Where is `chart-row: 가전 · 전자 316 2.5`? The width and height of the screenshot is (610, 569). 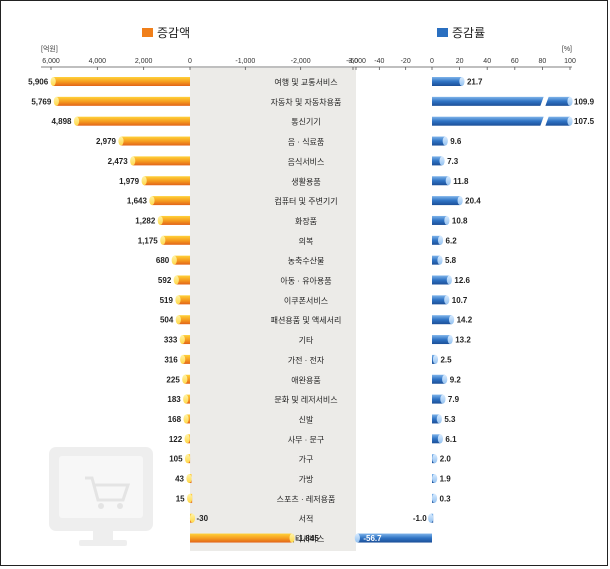
chart-row: 가전 · 전자 316 2.5 is located at coordinates (308, 359).